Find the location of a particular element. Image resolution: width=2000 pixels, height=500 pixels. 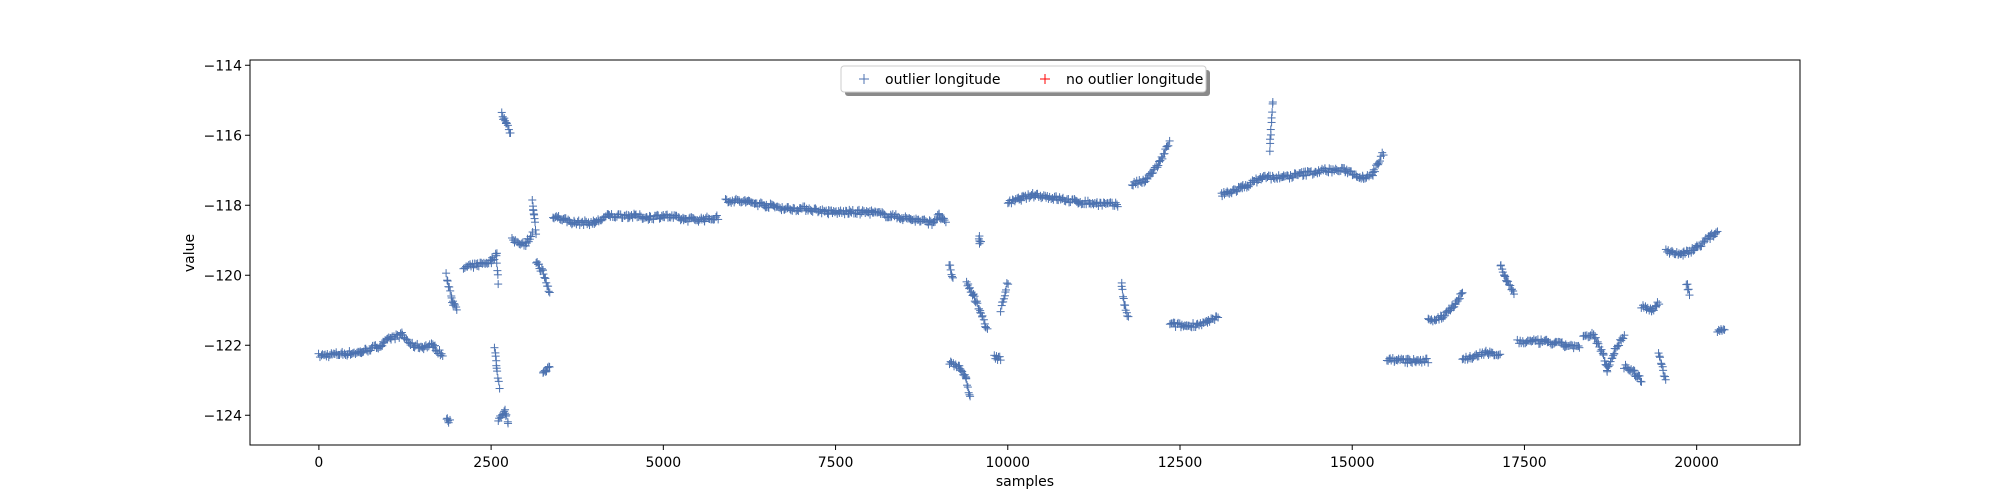

x-axis-ticks: 0 2500 5000 7500 10000 12500 15000 17500 20000 is located at coordinates (1016, 458).